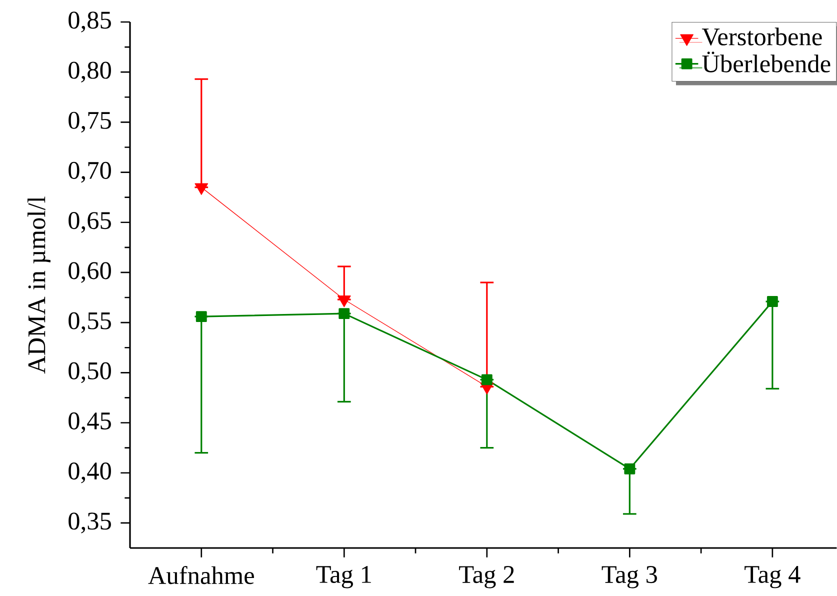  I want to click on y-axis-title: ADMA in µmol/l, so click(39, 285).